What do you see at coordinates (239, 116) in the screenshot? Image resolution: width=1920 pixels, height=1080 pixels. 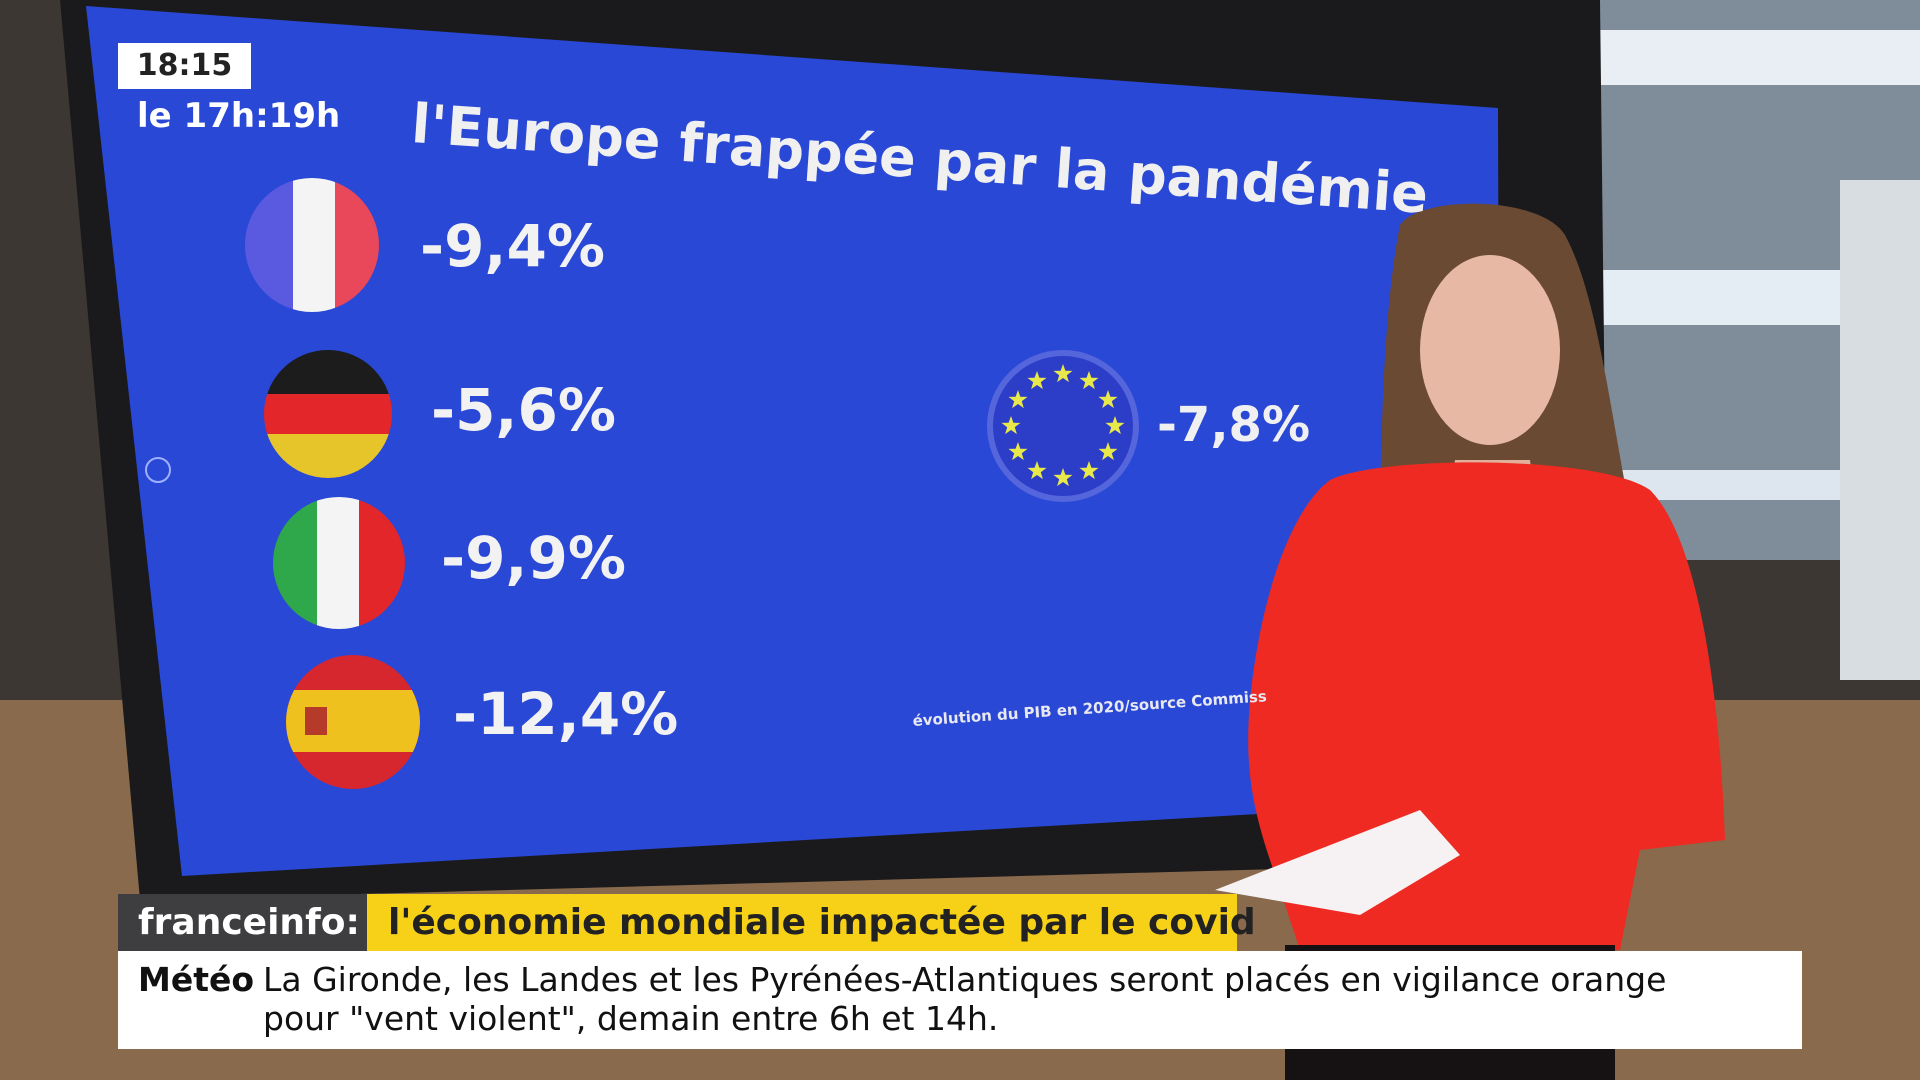 I see `program-name: le 17h:19h` at bounding box center [239, 116].